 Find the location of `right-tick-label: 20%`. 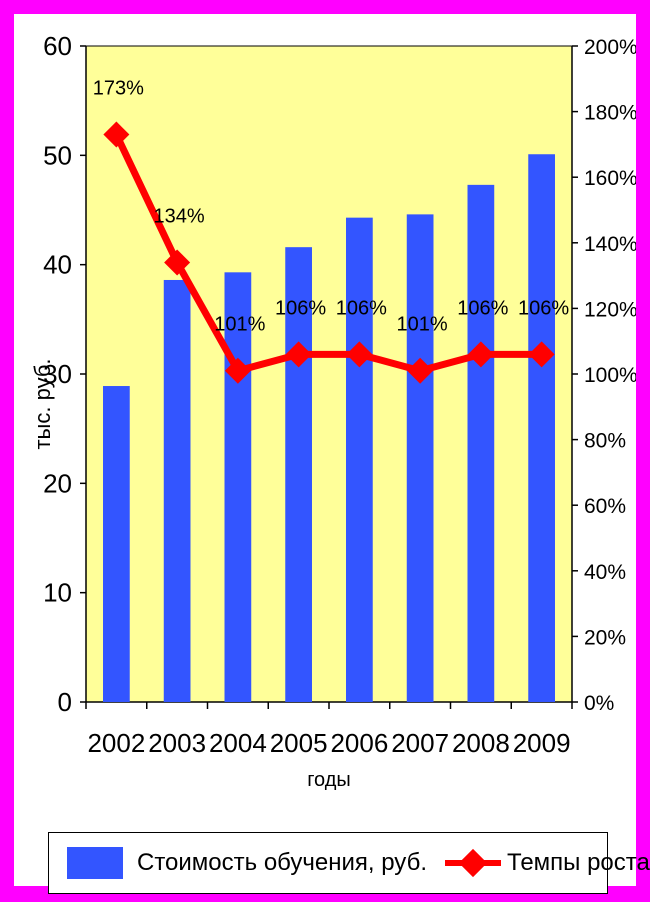

right-tick-label: 20% is located at coordinates (605, 637).